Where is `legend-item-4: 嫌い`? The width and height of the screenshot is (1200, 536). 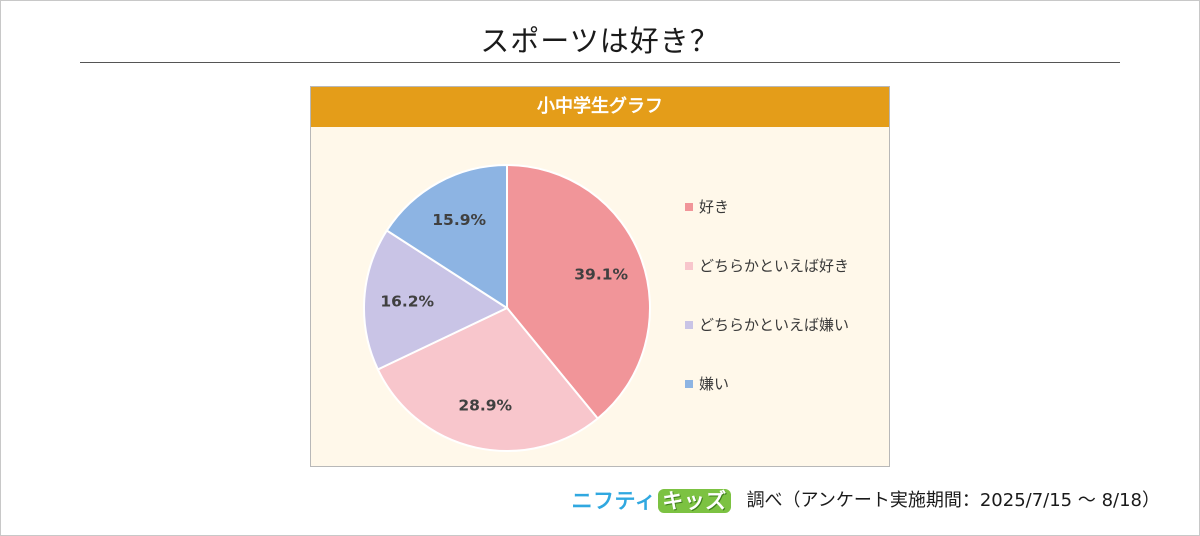 legend-item-4: 嫌い is located at coordinates (707, 384).